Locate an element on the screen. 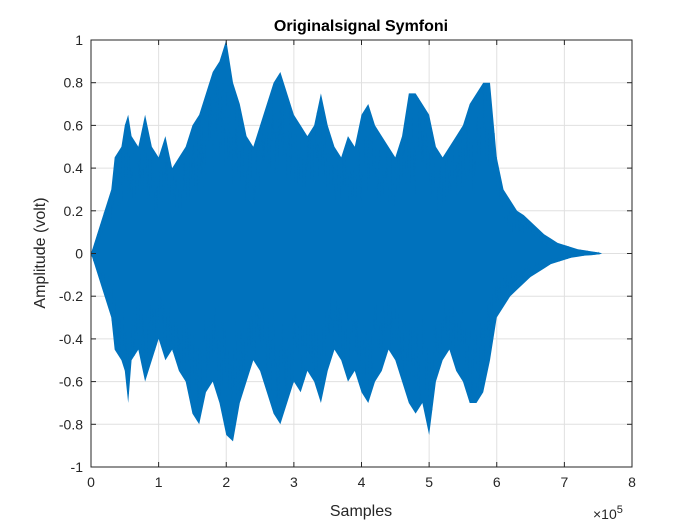 Image resolution: width=700 pixels, height=530 pixels. y-tick-label: 0.8 is located at coordinates (74, 83).